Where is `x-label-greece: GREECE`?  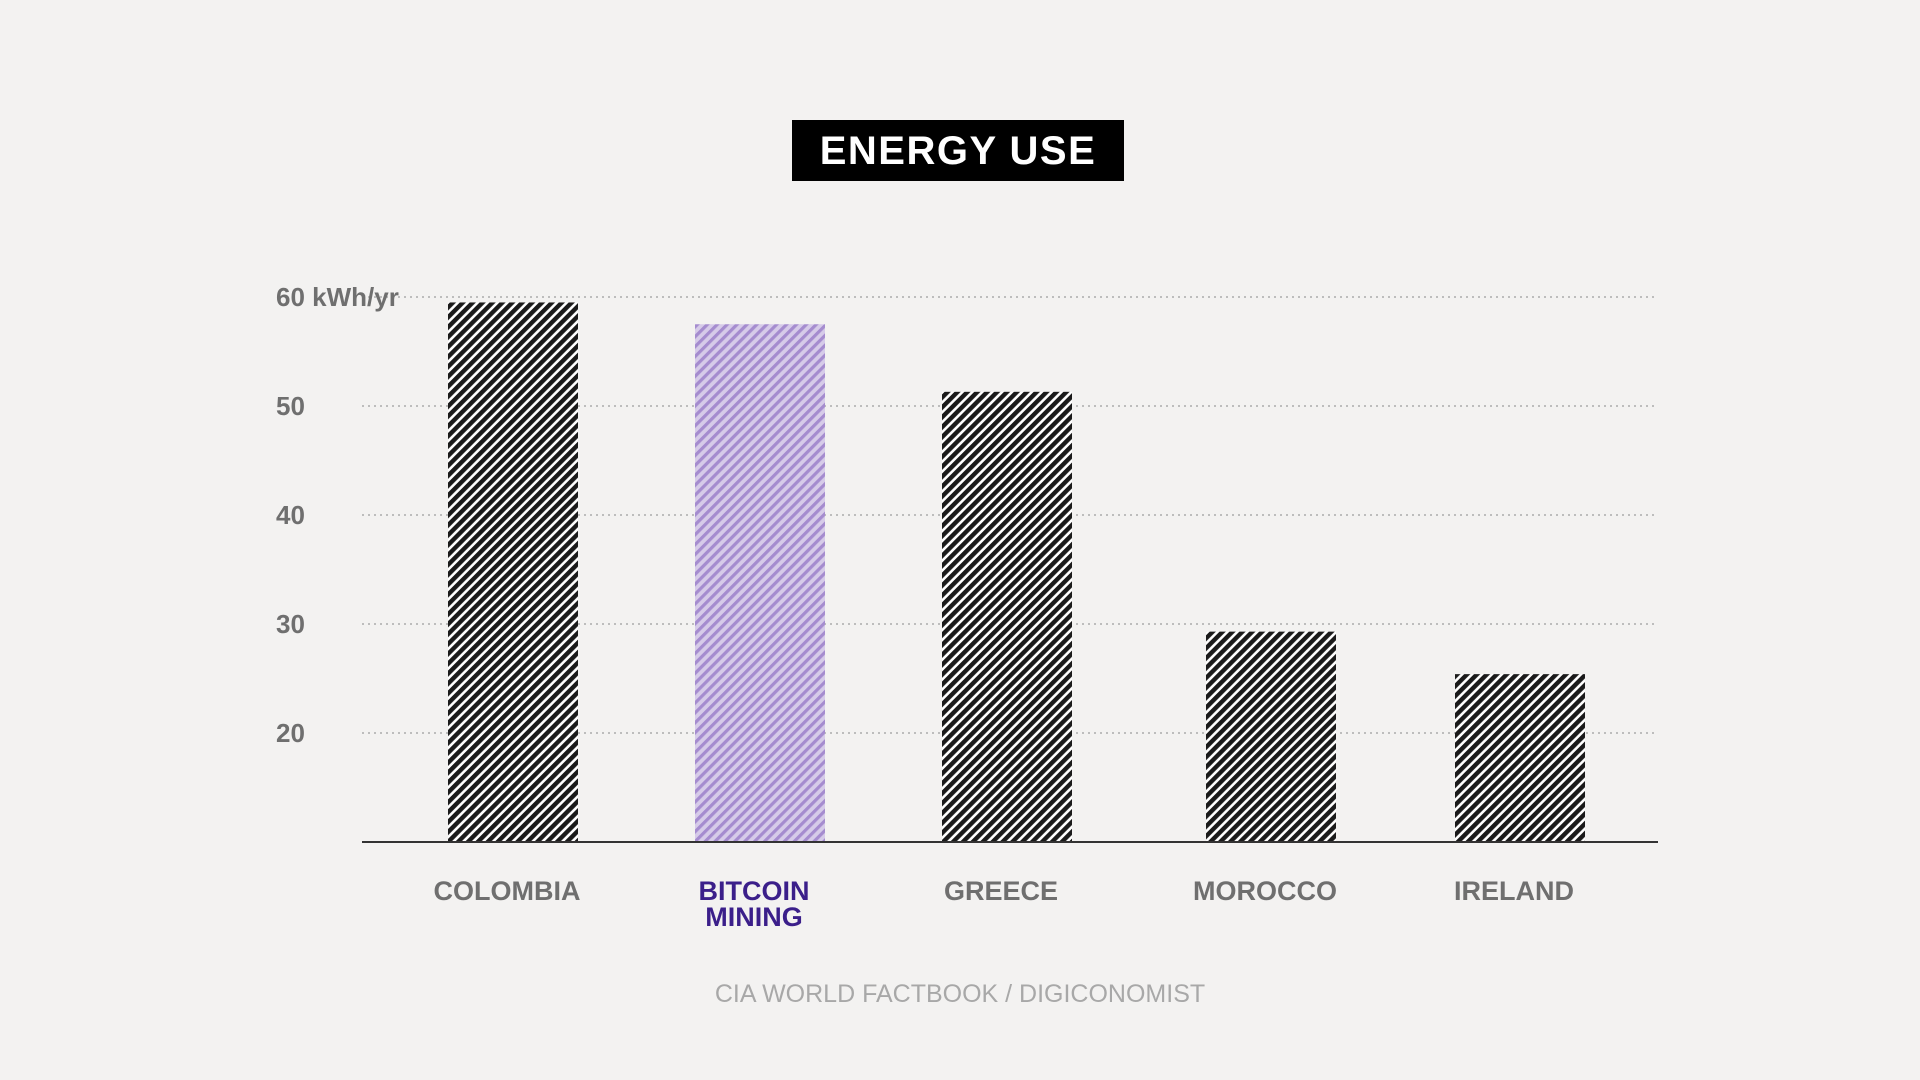 x-label-greece: GREECE is located at coordinates (1001, 891).